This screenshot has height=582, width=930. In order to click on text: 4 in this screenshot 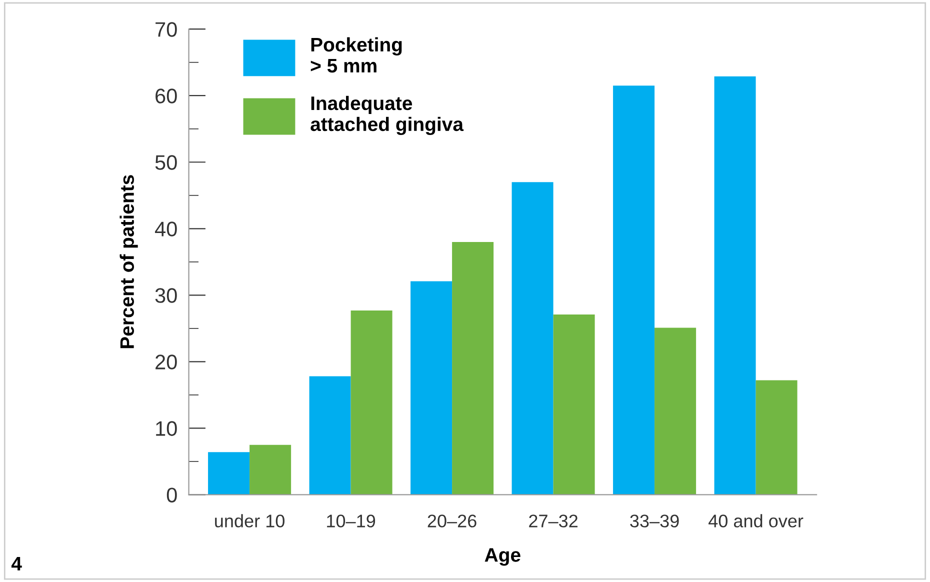, I will do `click(16, 563)`.